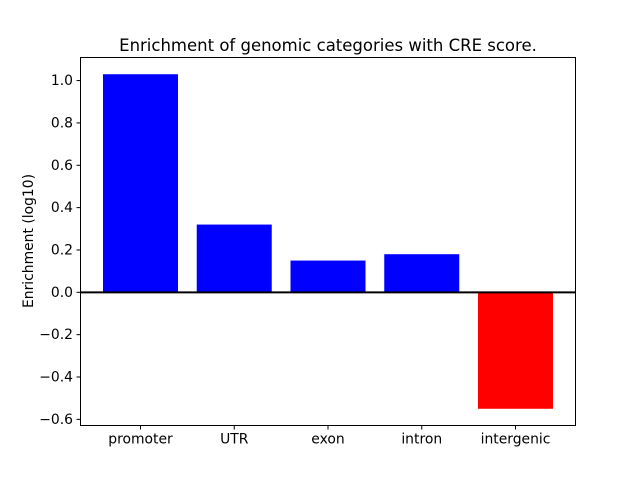  Describe the element at coordinates (516, 440) in the screenshot. I see `x-tick-label-intergenic: intergenic` at that location.